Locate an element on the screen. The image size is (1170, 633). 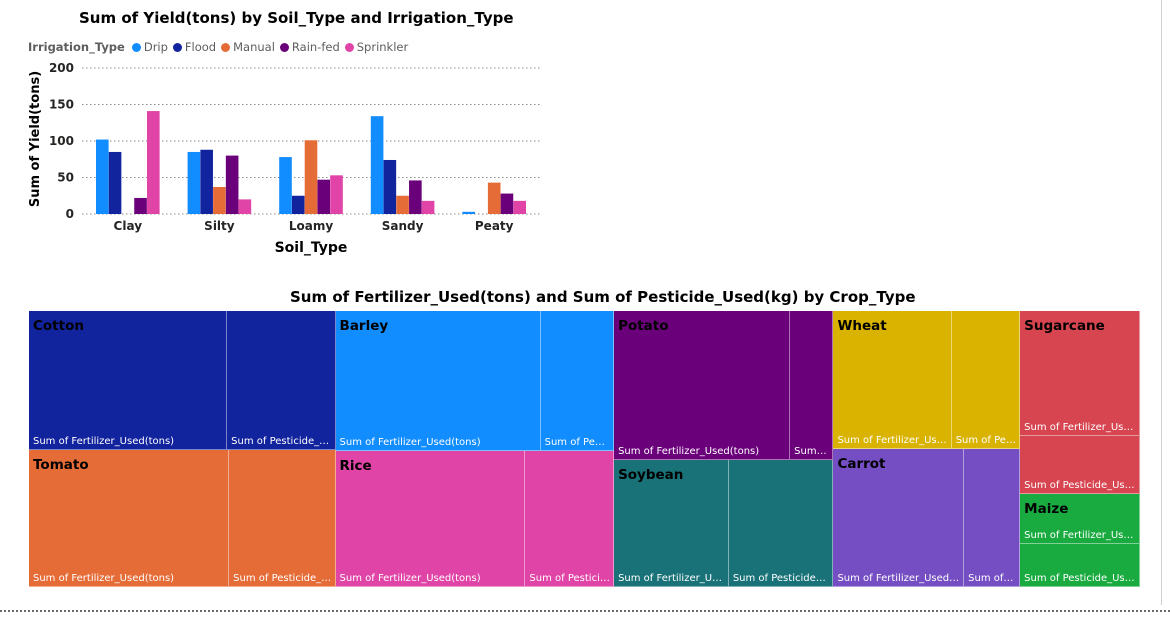
x-tick-label: Sandy is located at coordinates (403, 226).